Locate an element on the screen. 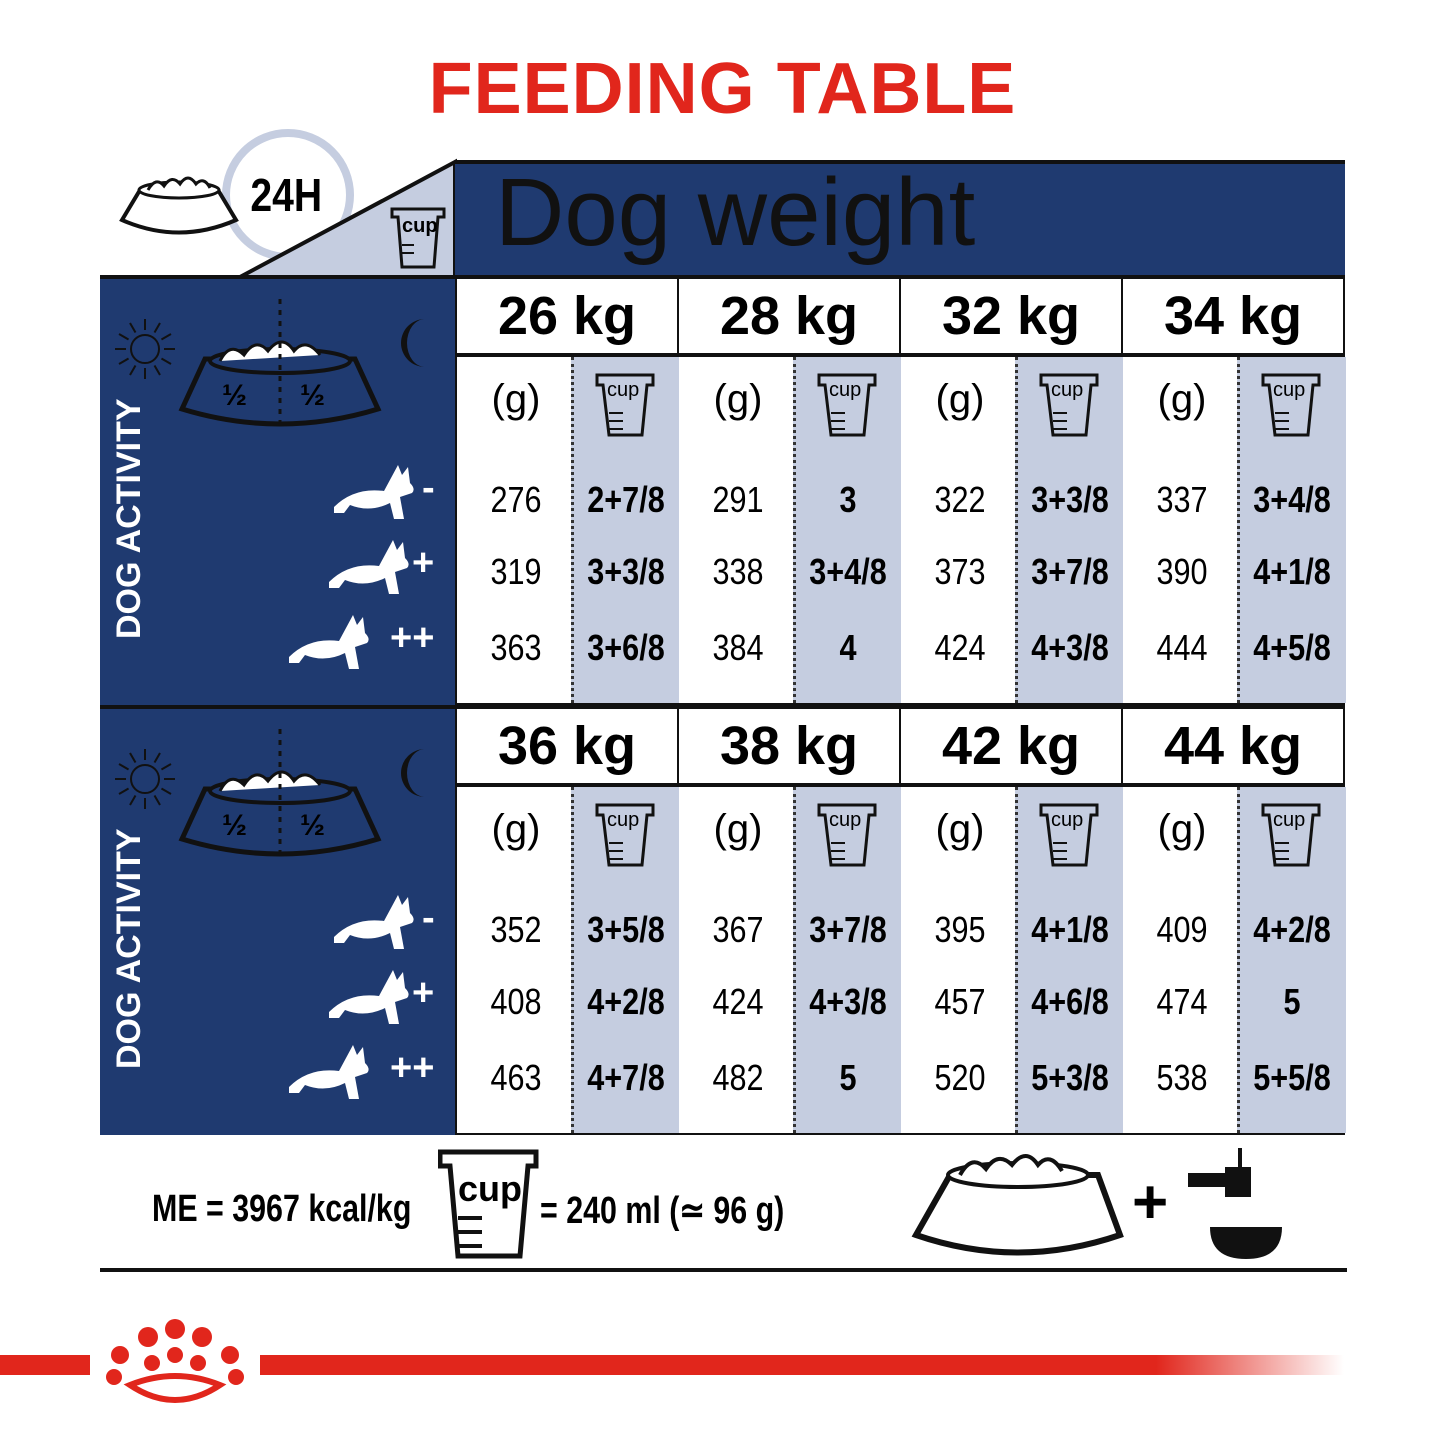 This screenshot has width=1445, height=1445. grams-value: 457 is located at coordinates (960, 1001).